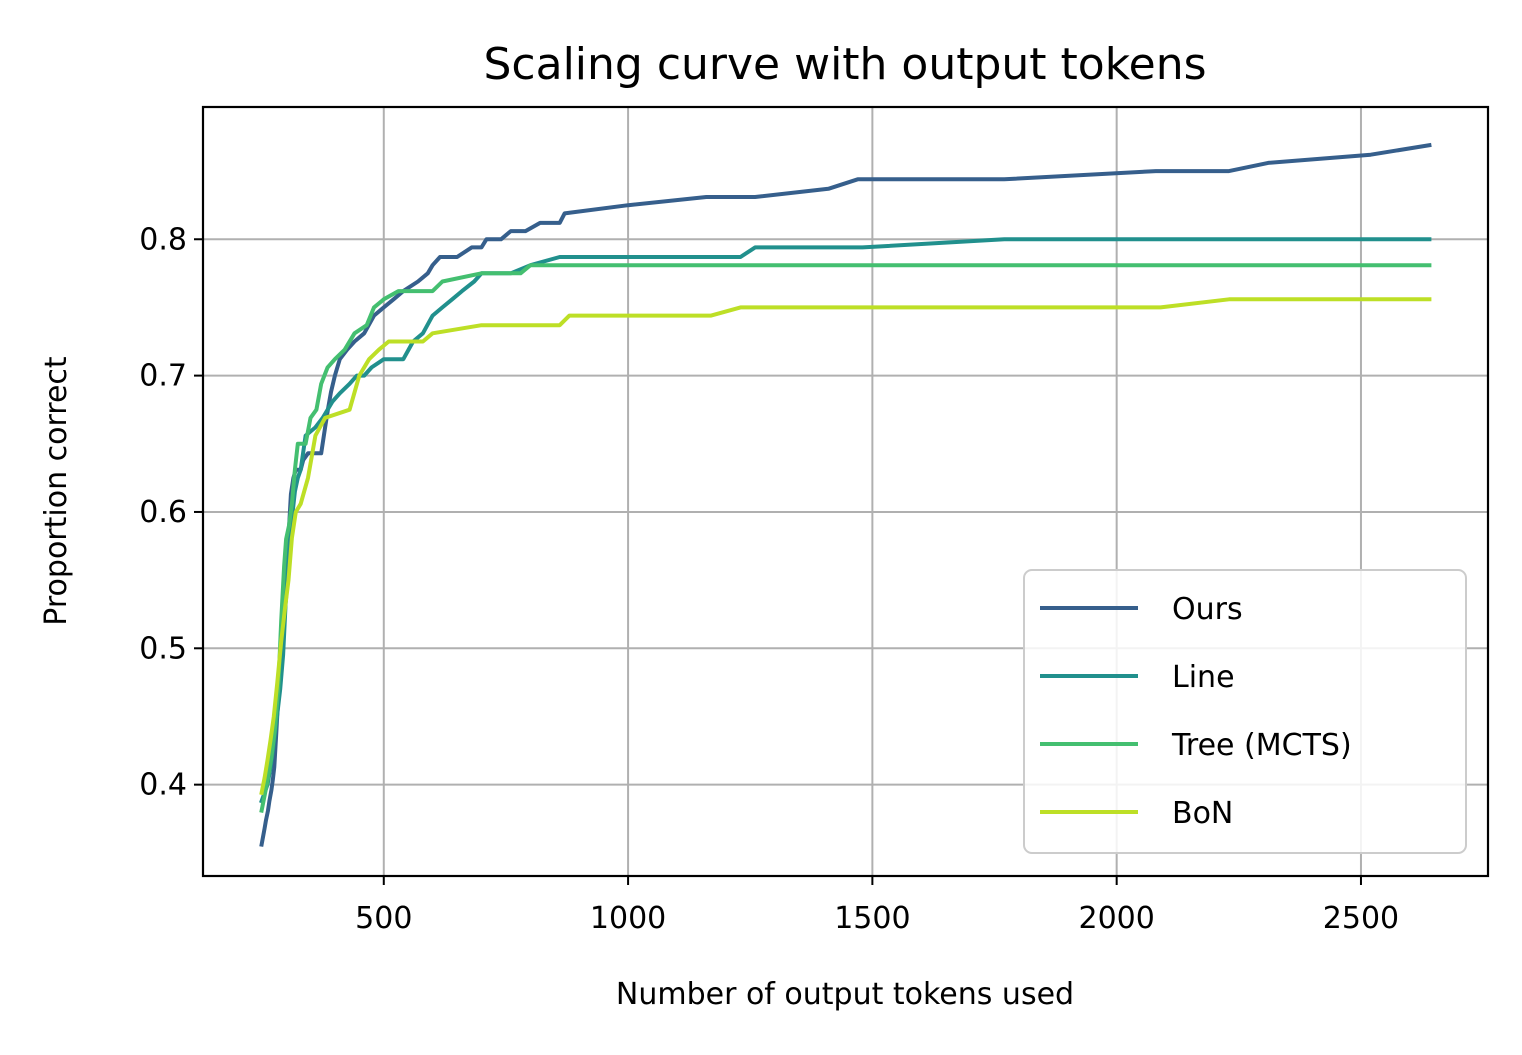 Image resolution: width=1522 pixels, height=1055 pixels. I want to click on y-tick-label: 0.4, so click(163, 785).